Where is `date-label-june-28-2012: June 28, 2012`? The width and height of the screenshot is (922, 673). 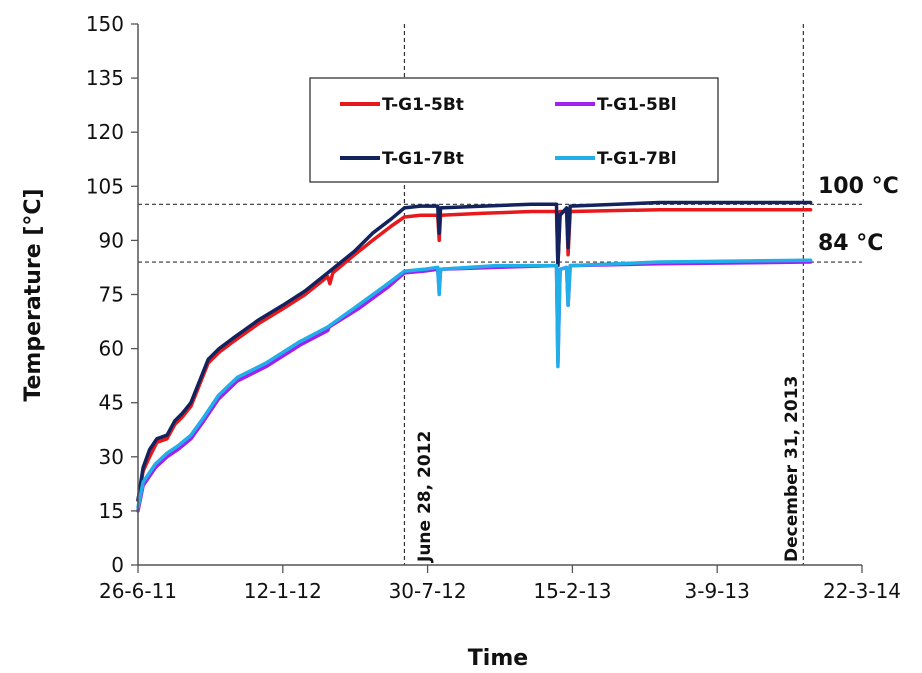
date-label-june-28-2012: June 28, 2012 is located at coordinates (425, 497).